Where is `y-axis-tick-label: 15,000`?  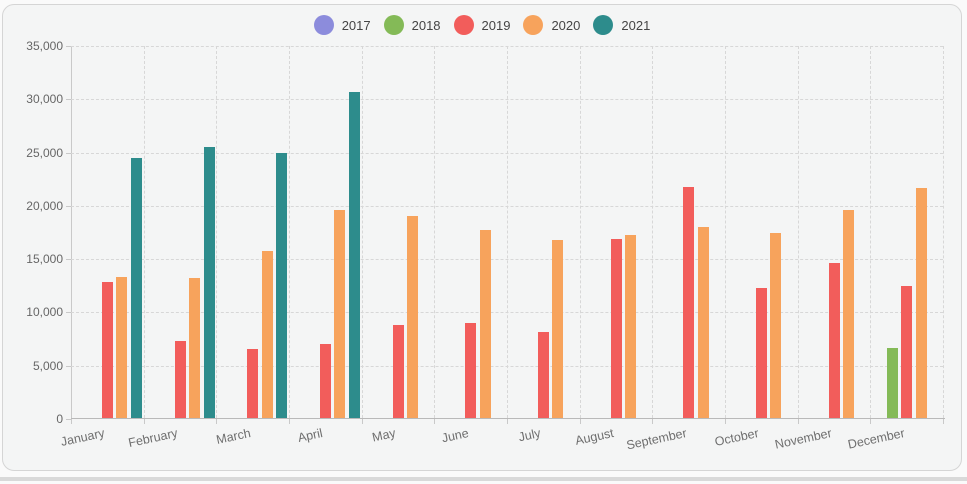
y-axis-tick-label: 15,000 is located at coordinates (44, 259).